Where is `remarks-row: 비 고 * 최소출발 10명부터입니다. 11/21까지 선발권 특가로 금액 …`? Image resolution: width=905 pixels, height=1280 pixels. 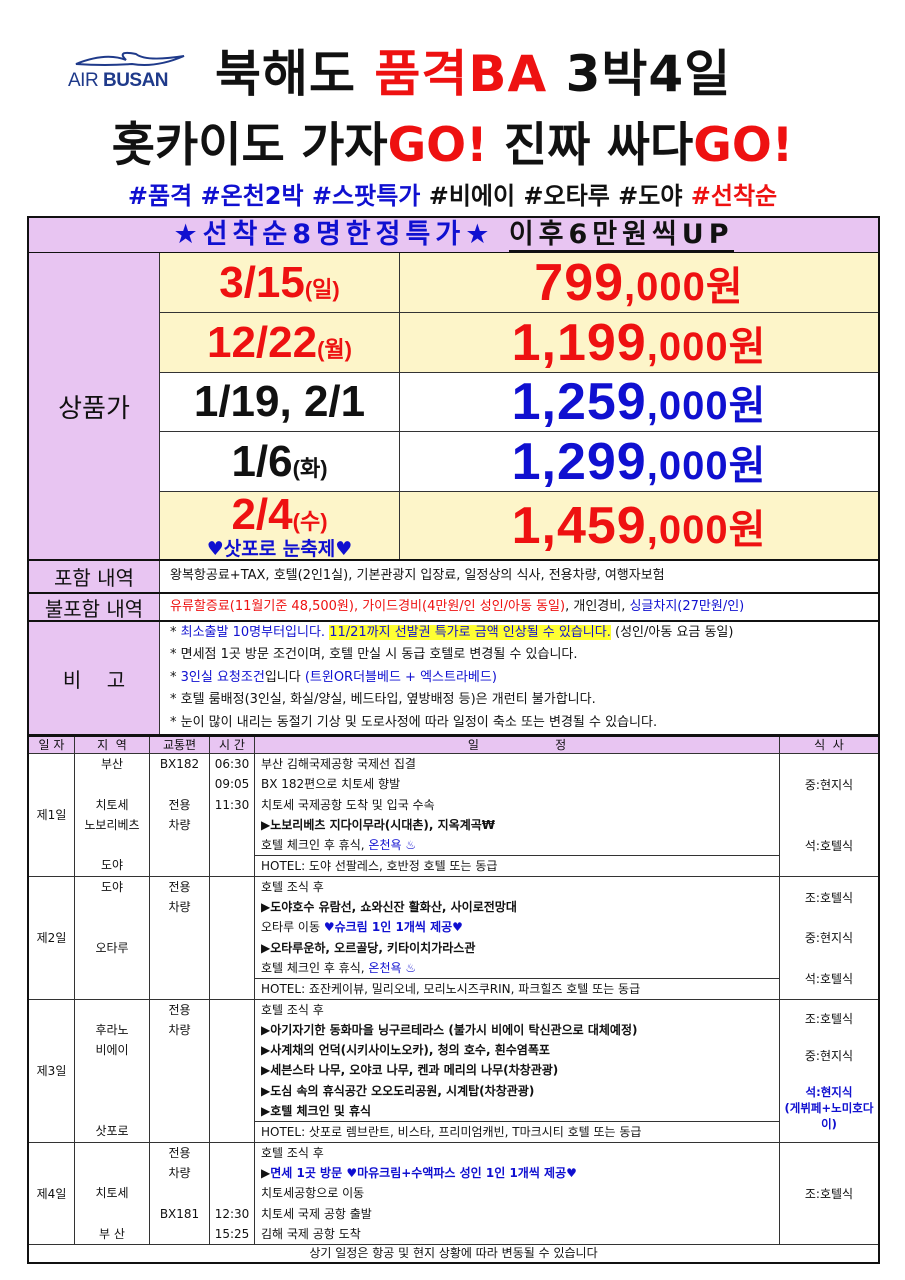
remarks-row: 비 고 * 최소출발 10명부터입니다. 11/21까지 선발권 특가로 금액 … is located at coordinates (453, 679).